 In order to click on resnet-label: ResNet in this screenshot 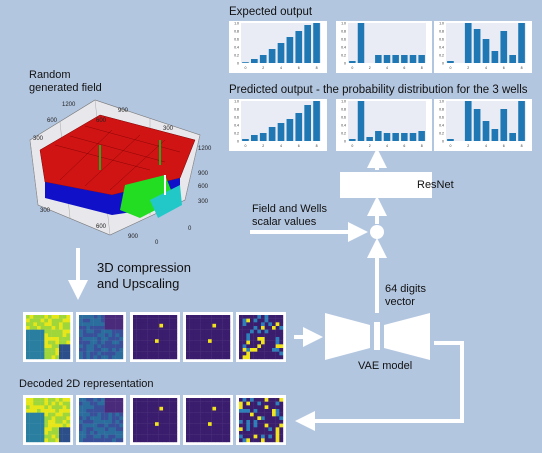, I will do `click(435, 185)`.